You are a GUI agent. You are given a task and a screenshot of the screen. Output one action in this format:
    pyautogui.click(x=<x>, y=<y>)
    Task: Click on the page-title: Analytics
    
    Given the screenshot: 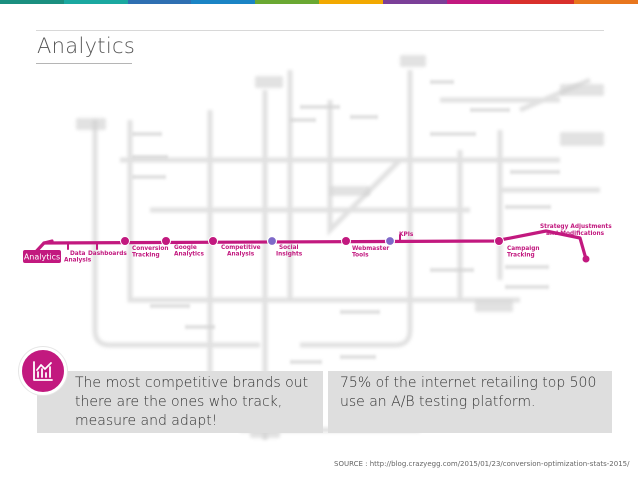 What is the action you would take?
    pyautogui.click(x=86, y=46)
    